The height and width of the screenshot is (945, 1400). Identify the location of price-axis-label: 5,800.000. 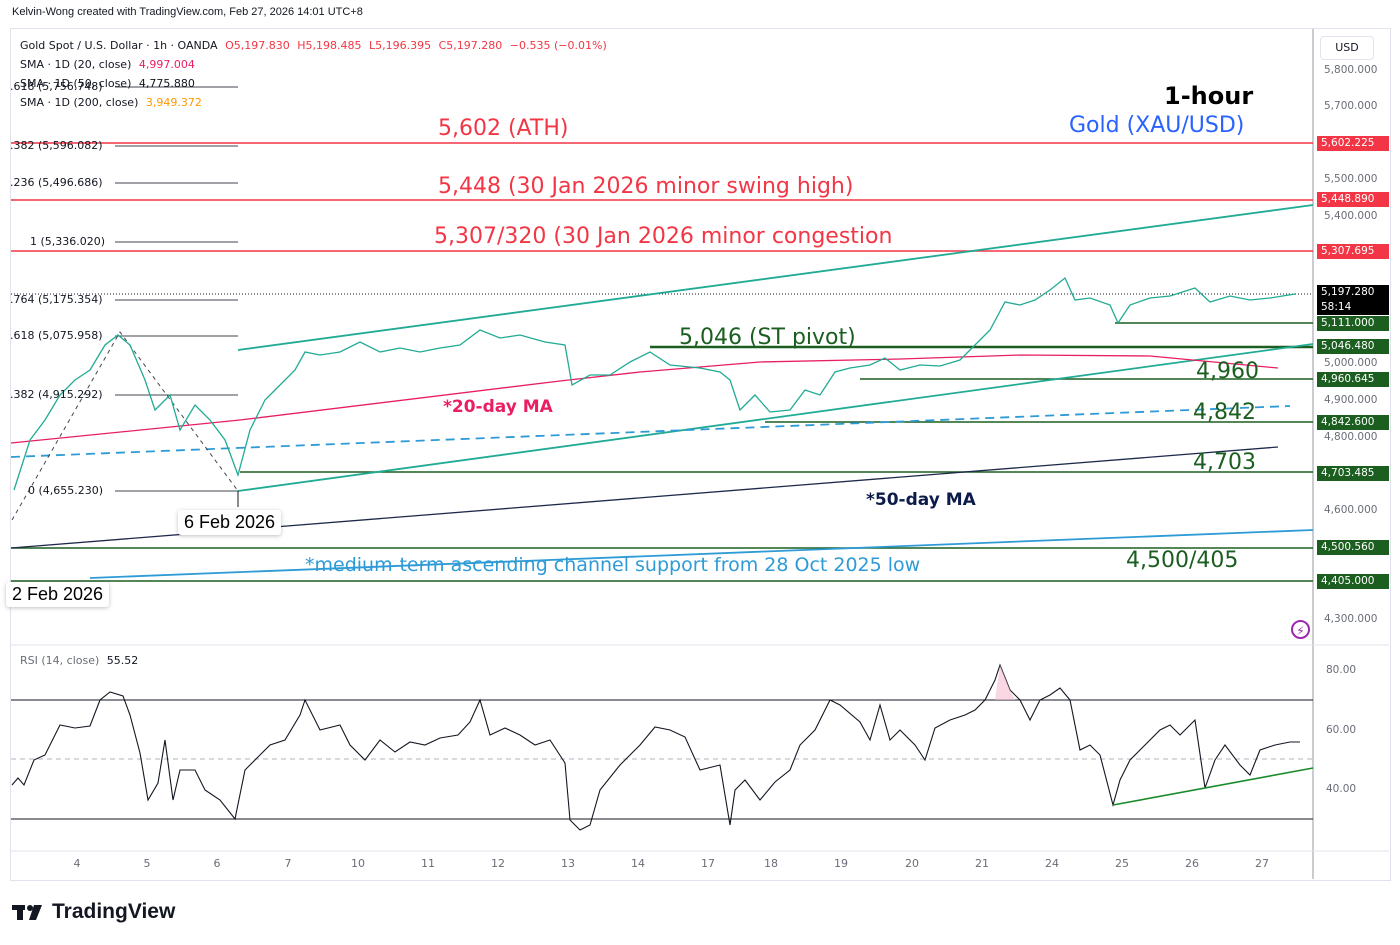
(1351, 70).